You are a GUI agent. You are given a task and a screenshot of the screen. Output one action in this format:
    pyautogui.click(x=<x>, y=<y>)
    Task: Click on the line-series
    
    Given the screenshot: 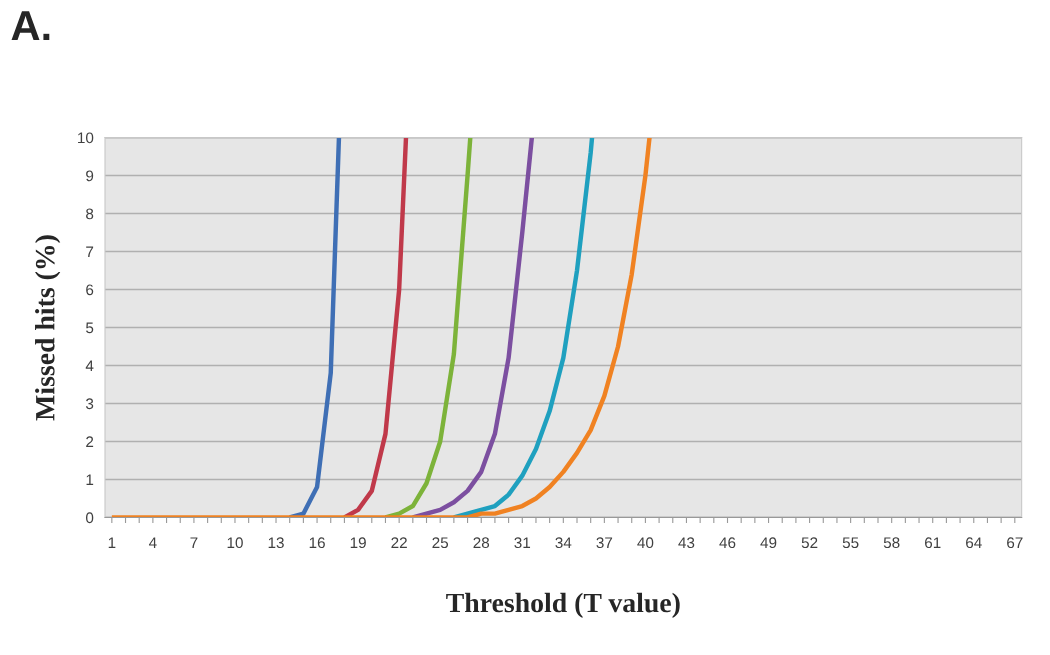 What is the action you would take?
    pyautogui.click(x=375, y=327)
    